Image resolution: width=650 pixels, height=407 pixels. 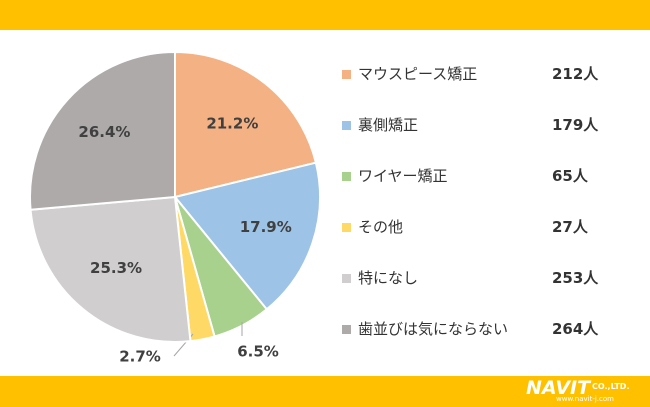 What do you see at coordinates (570, 227) in the screenshot?
I see `legend-count: 27人` at bounding box center [570, 227].